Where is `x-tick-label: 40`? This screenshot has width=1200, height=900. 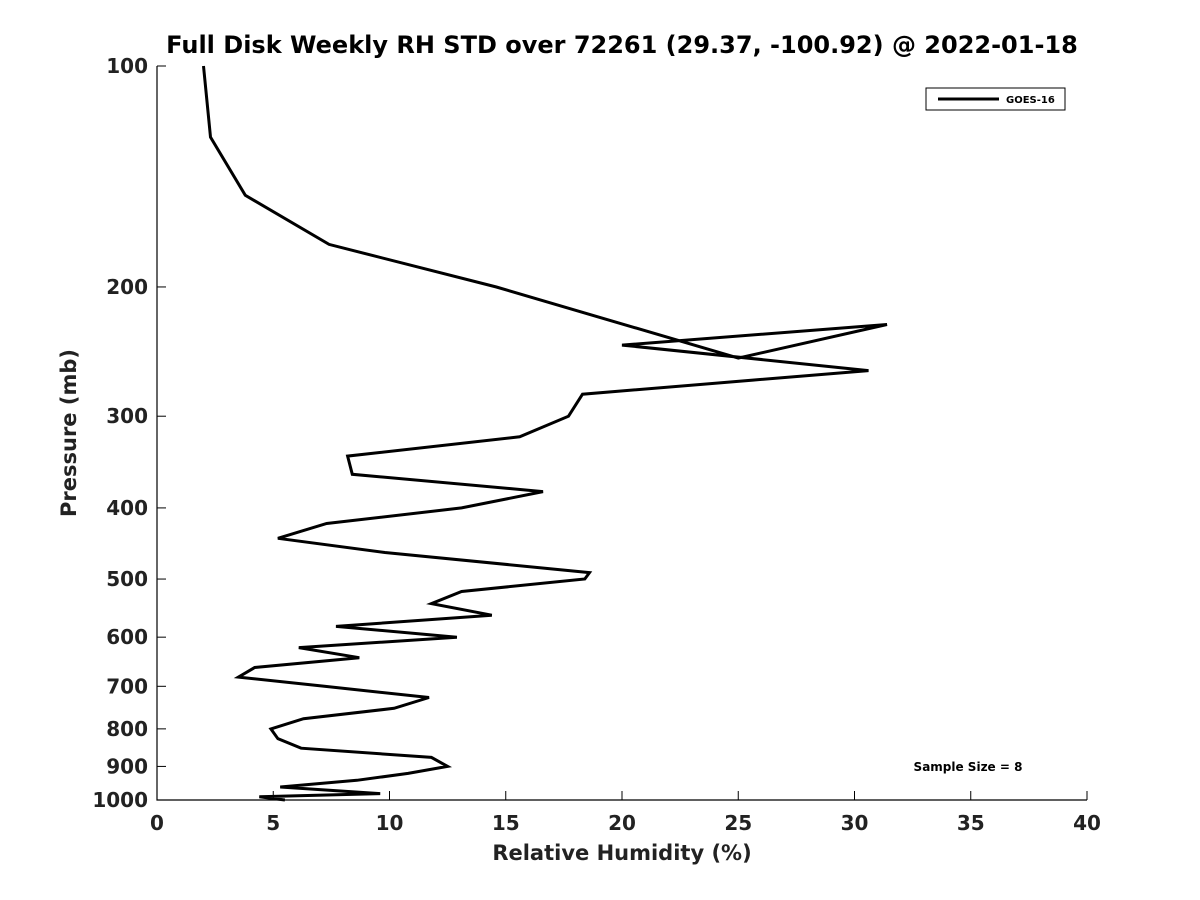
x-tick-label: 40 is located at coordinates (1087, 823).